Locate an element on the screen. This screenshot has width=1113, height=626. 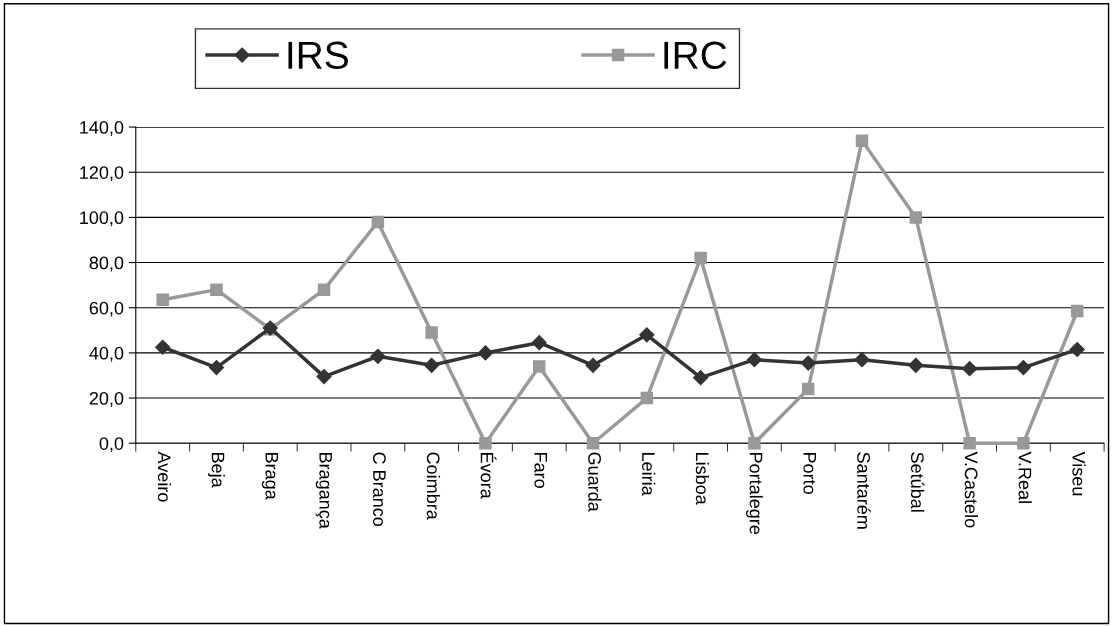
x-tick-label: C Branco is located at coordinates (379, 489).